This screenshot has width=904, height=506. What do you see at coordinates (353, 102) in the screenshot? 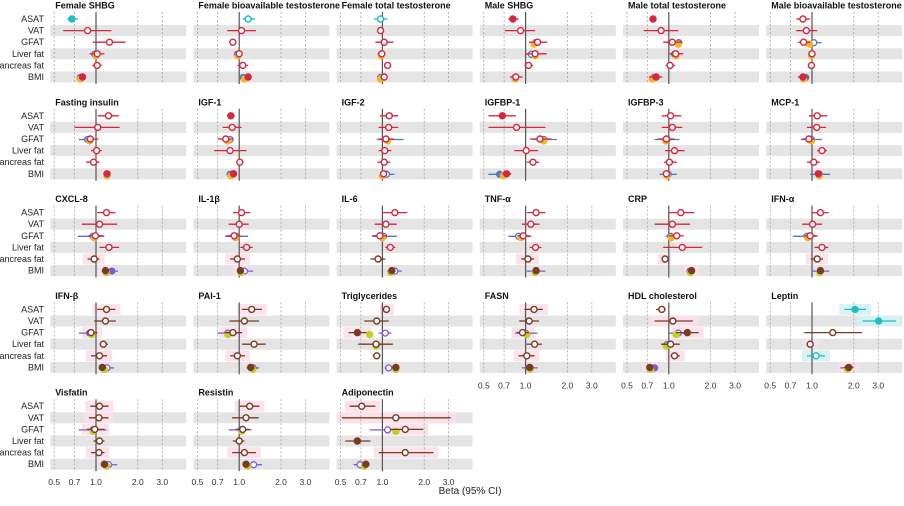
I see `panel-title: IGF-2` at bounding box center [353, 102].